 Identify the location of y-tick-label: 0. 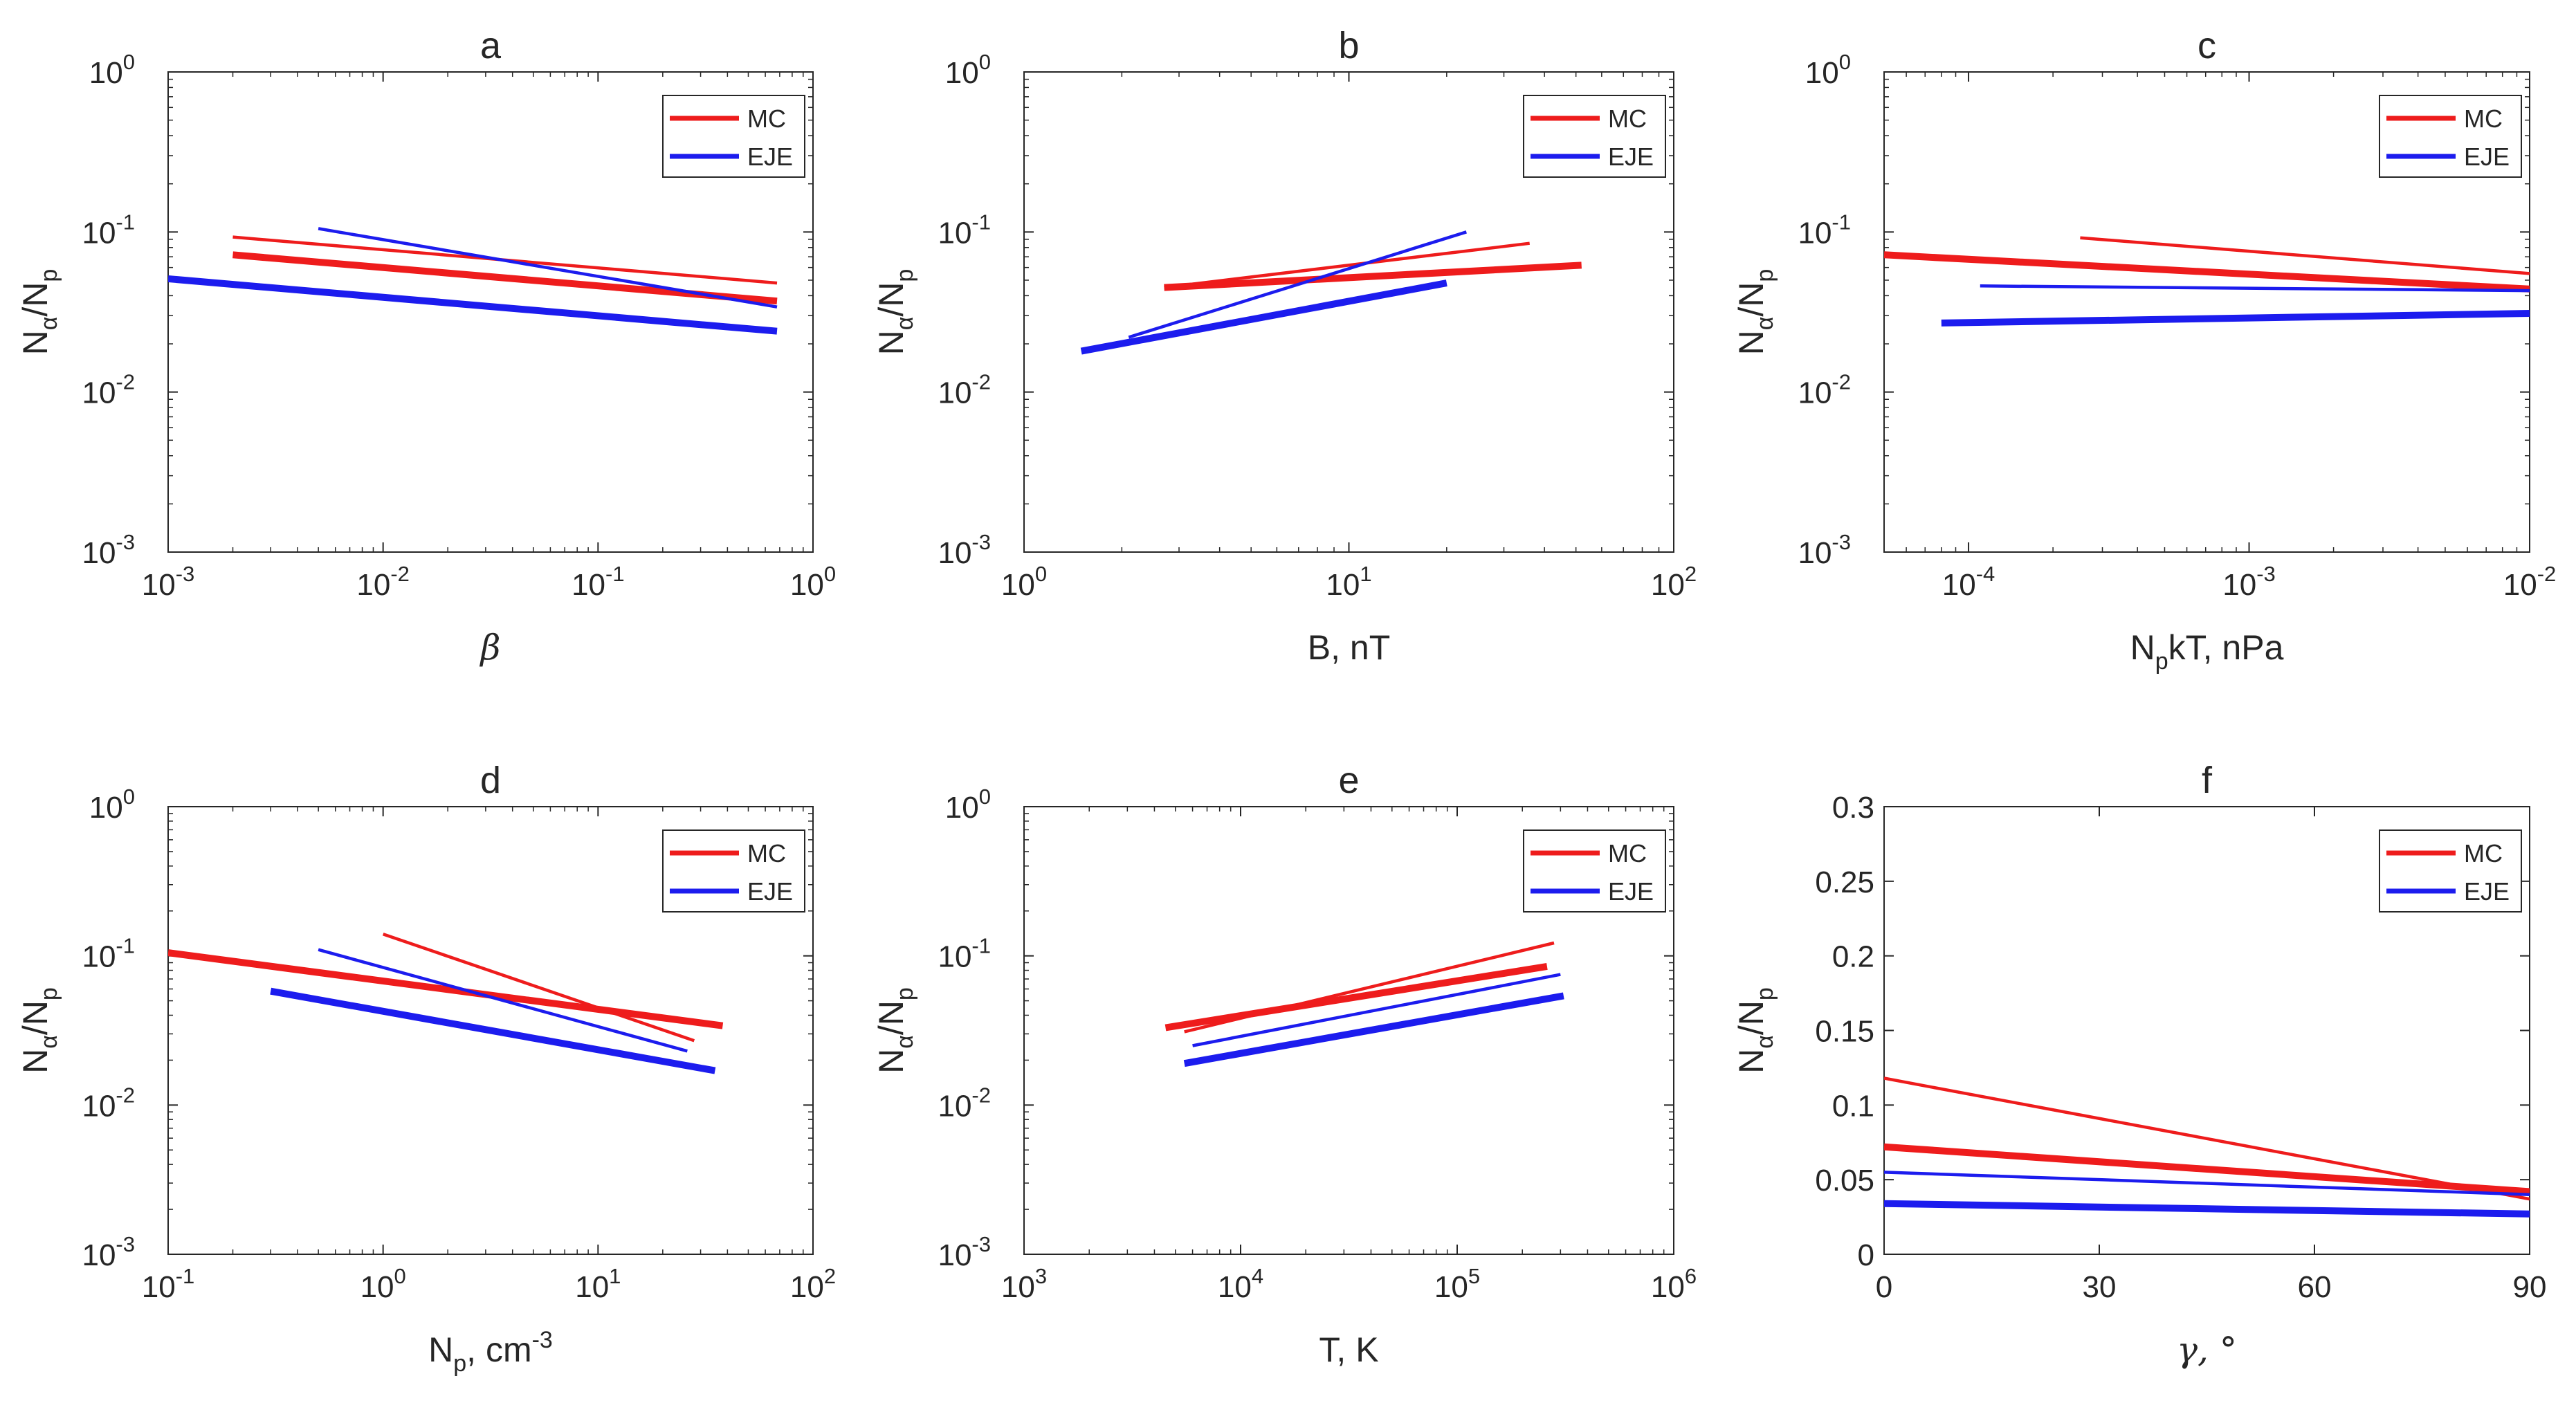
(1866, 1255).